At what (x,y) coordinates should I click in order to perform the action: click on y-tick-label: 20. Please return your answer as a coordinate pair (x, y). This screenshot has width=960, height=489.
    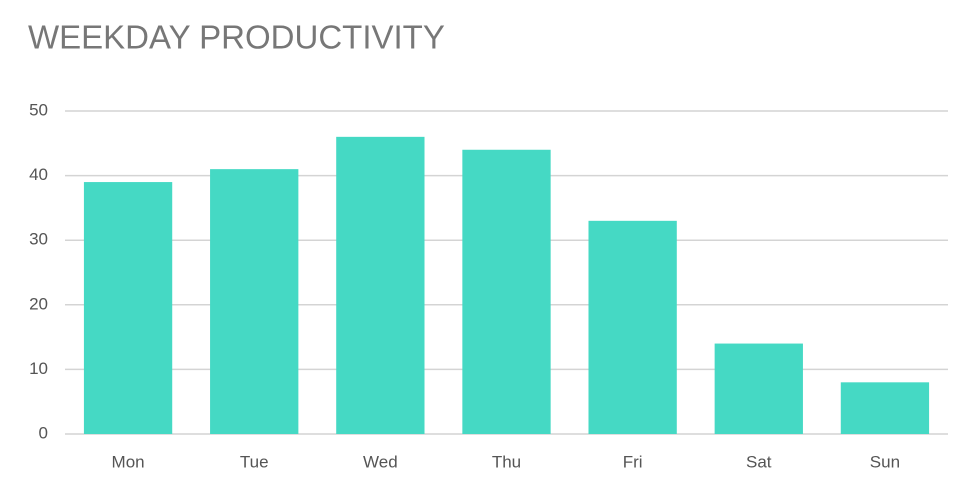
    Looking at the image, I should click on (38, 303).